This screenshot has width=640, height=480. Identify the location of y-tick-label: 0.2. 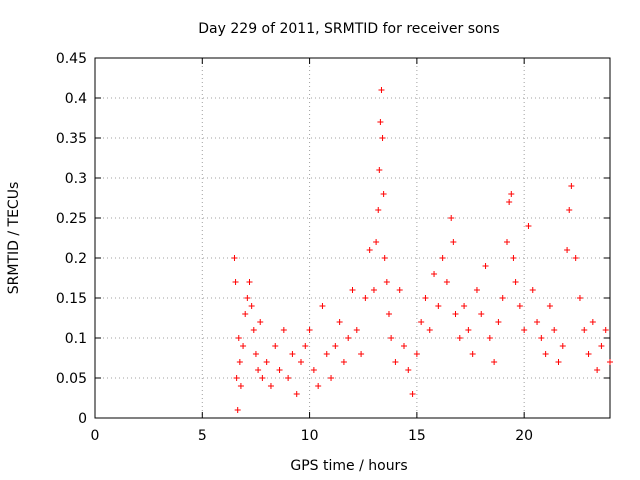
(76, 259).